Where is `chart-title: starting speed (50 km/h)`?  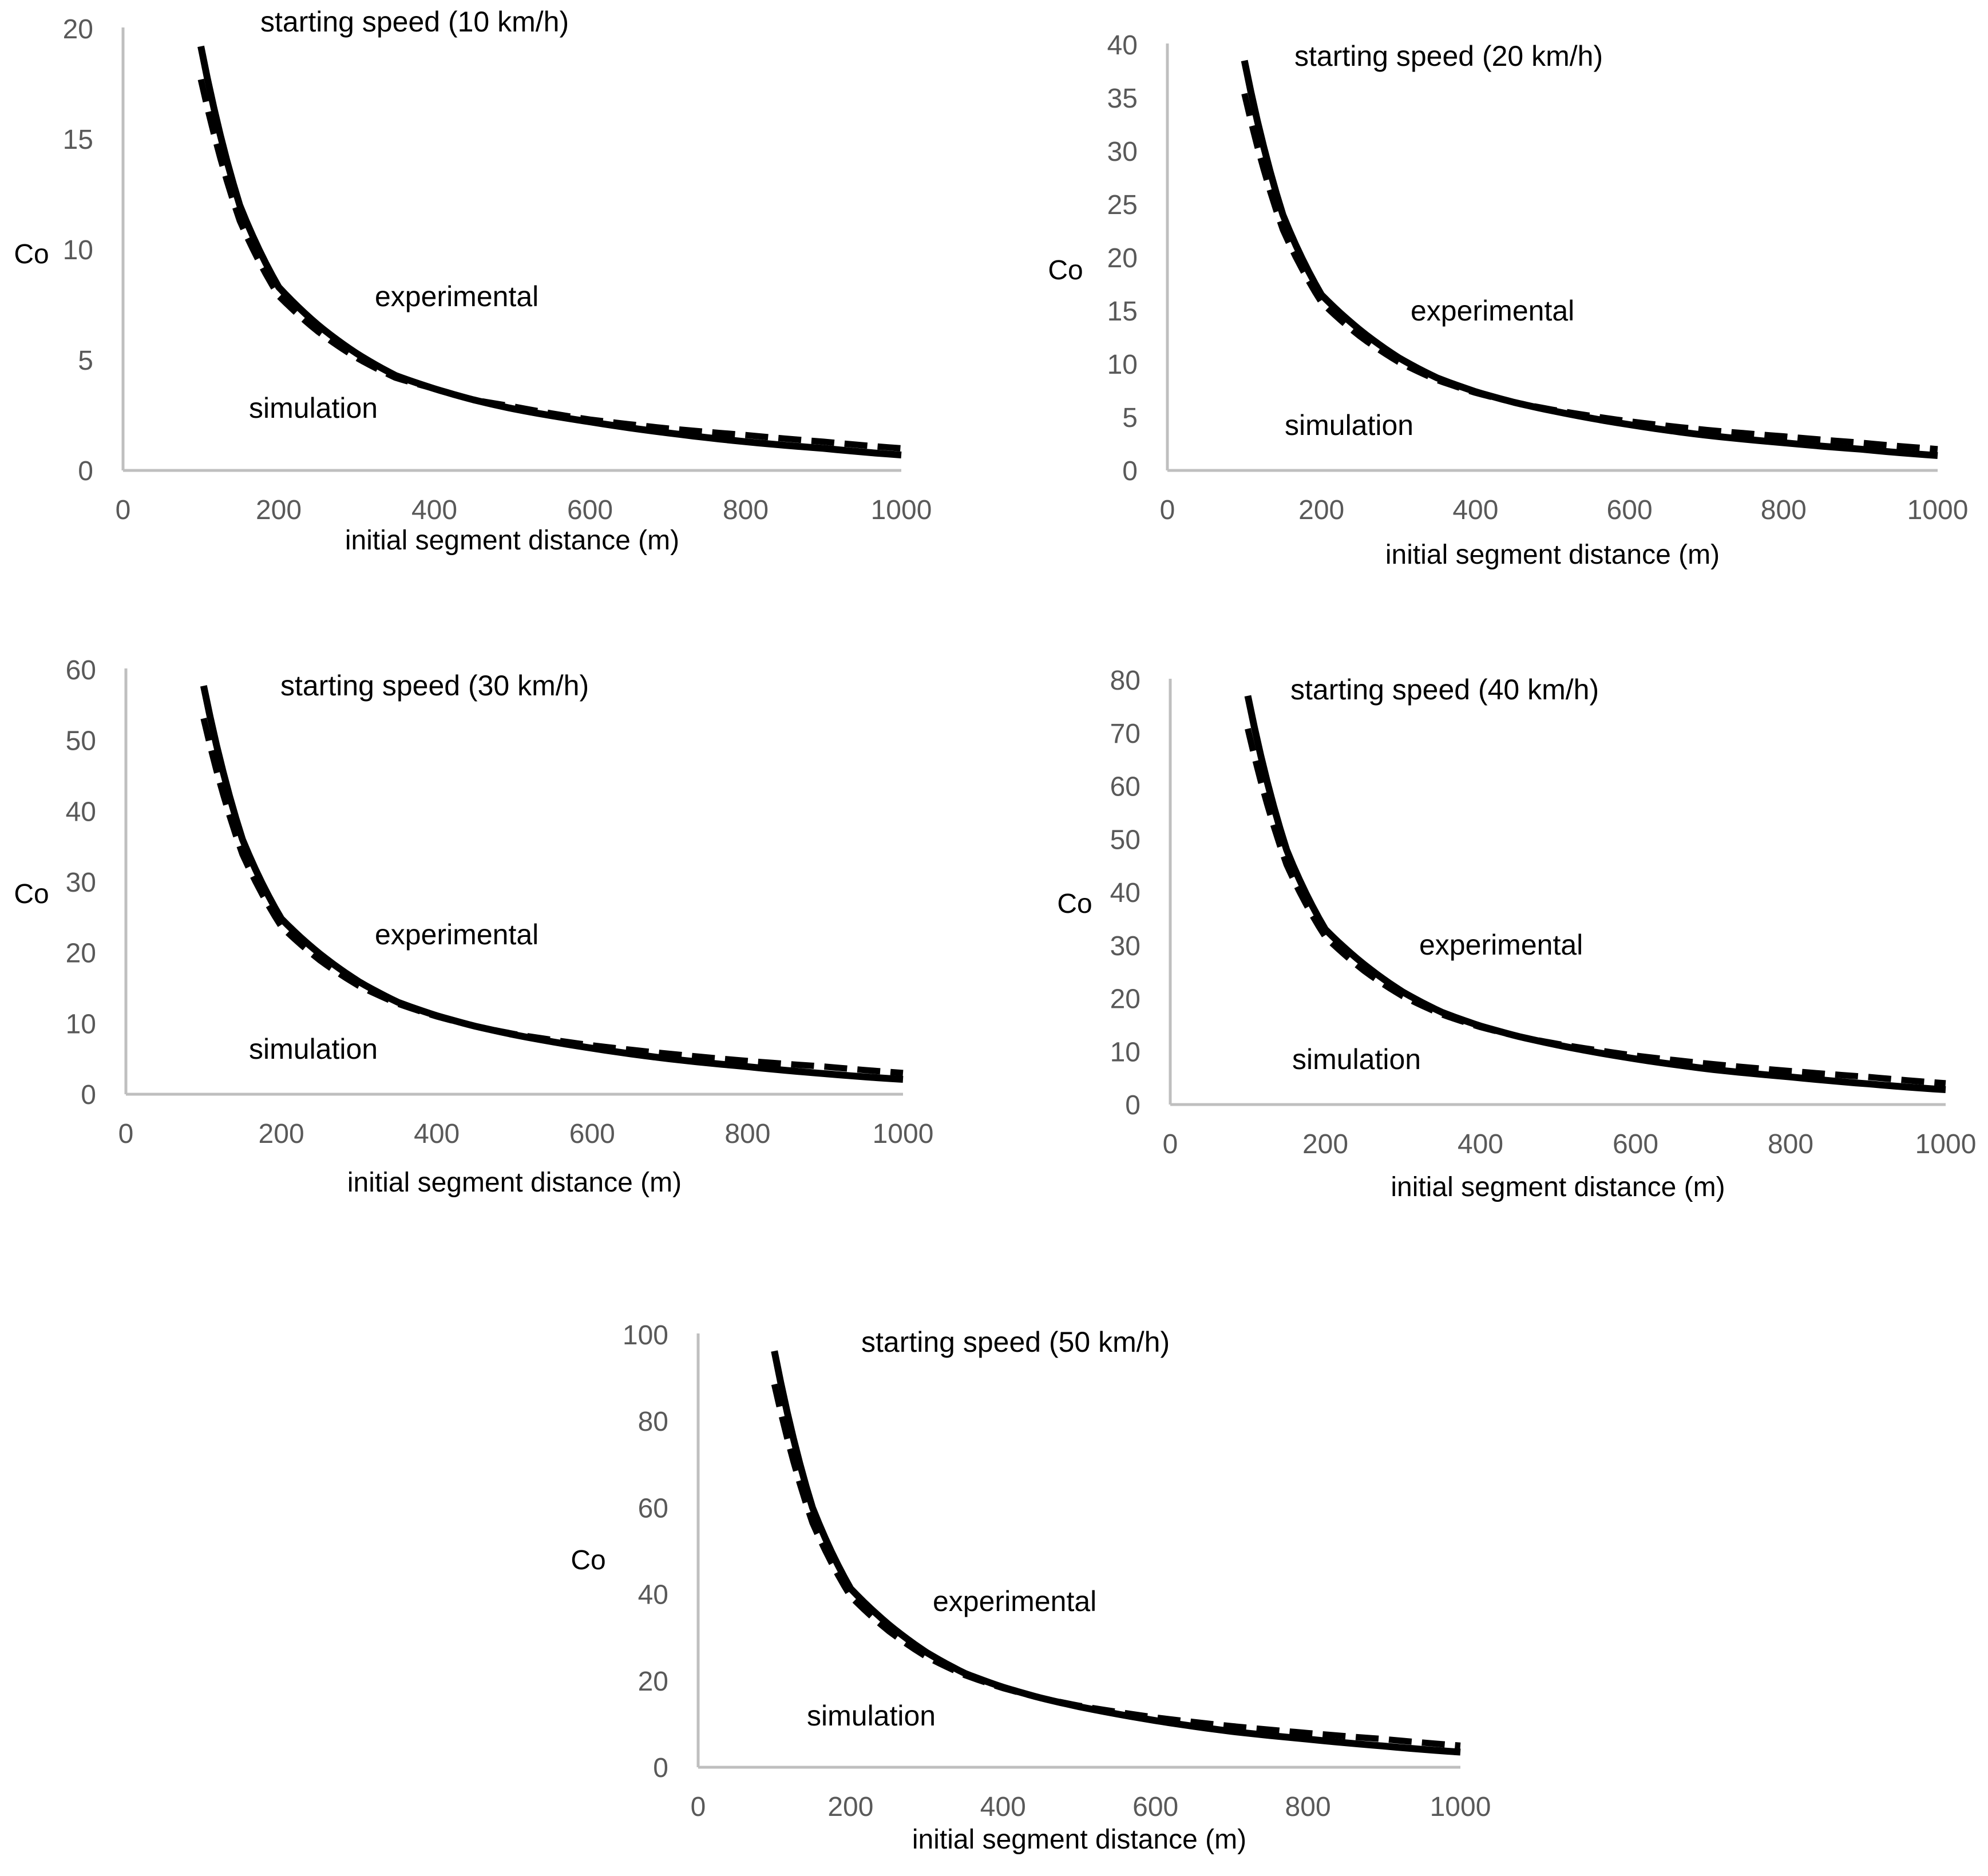
chart-title: starting speed (50 km/h) is located at coordinates (1016, 1342).